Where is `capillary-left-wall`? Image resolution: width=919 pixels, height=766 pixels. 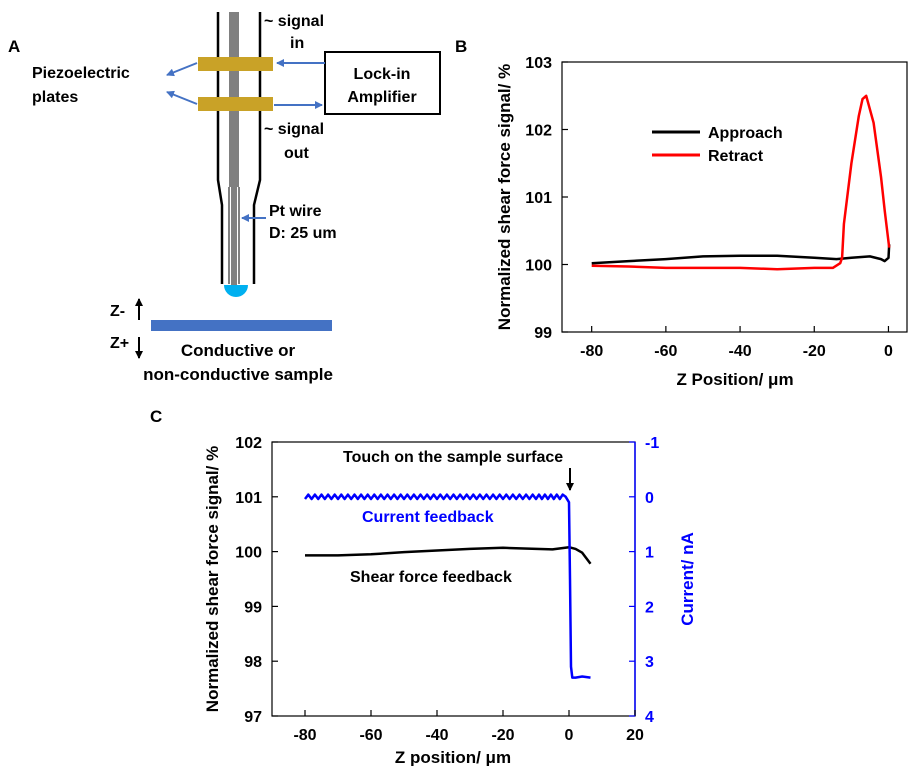
capillary-left-wall is located at coordinates (220, 148).